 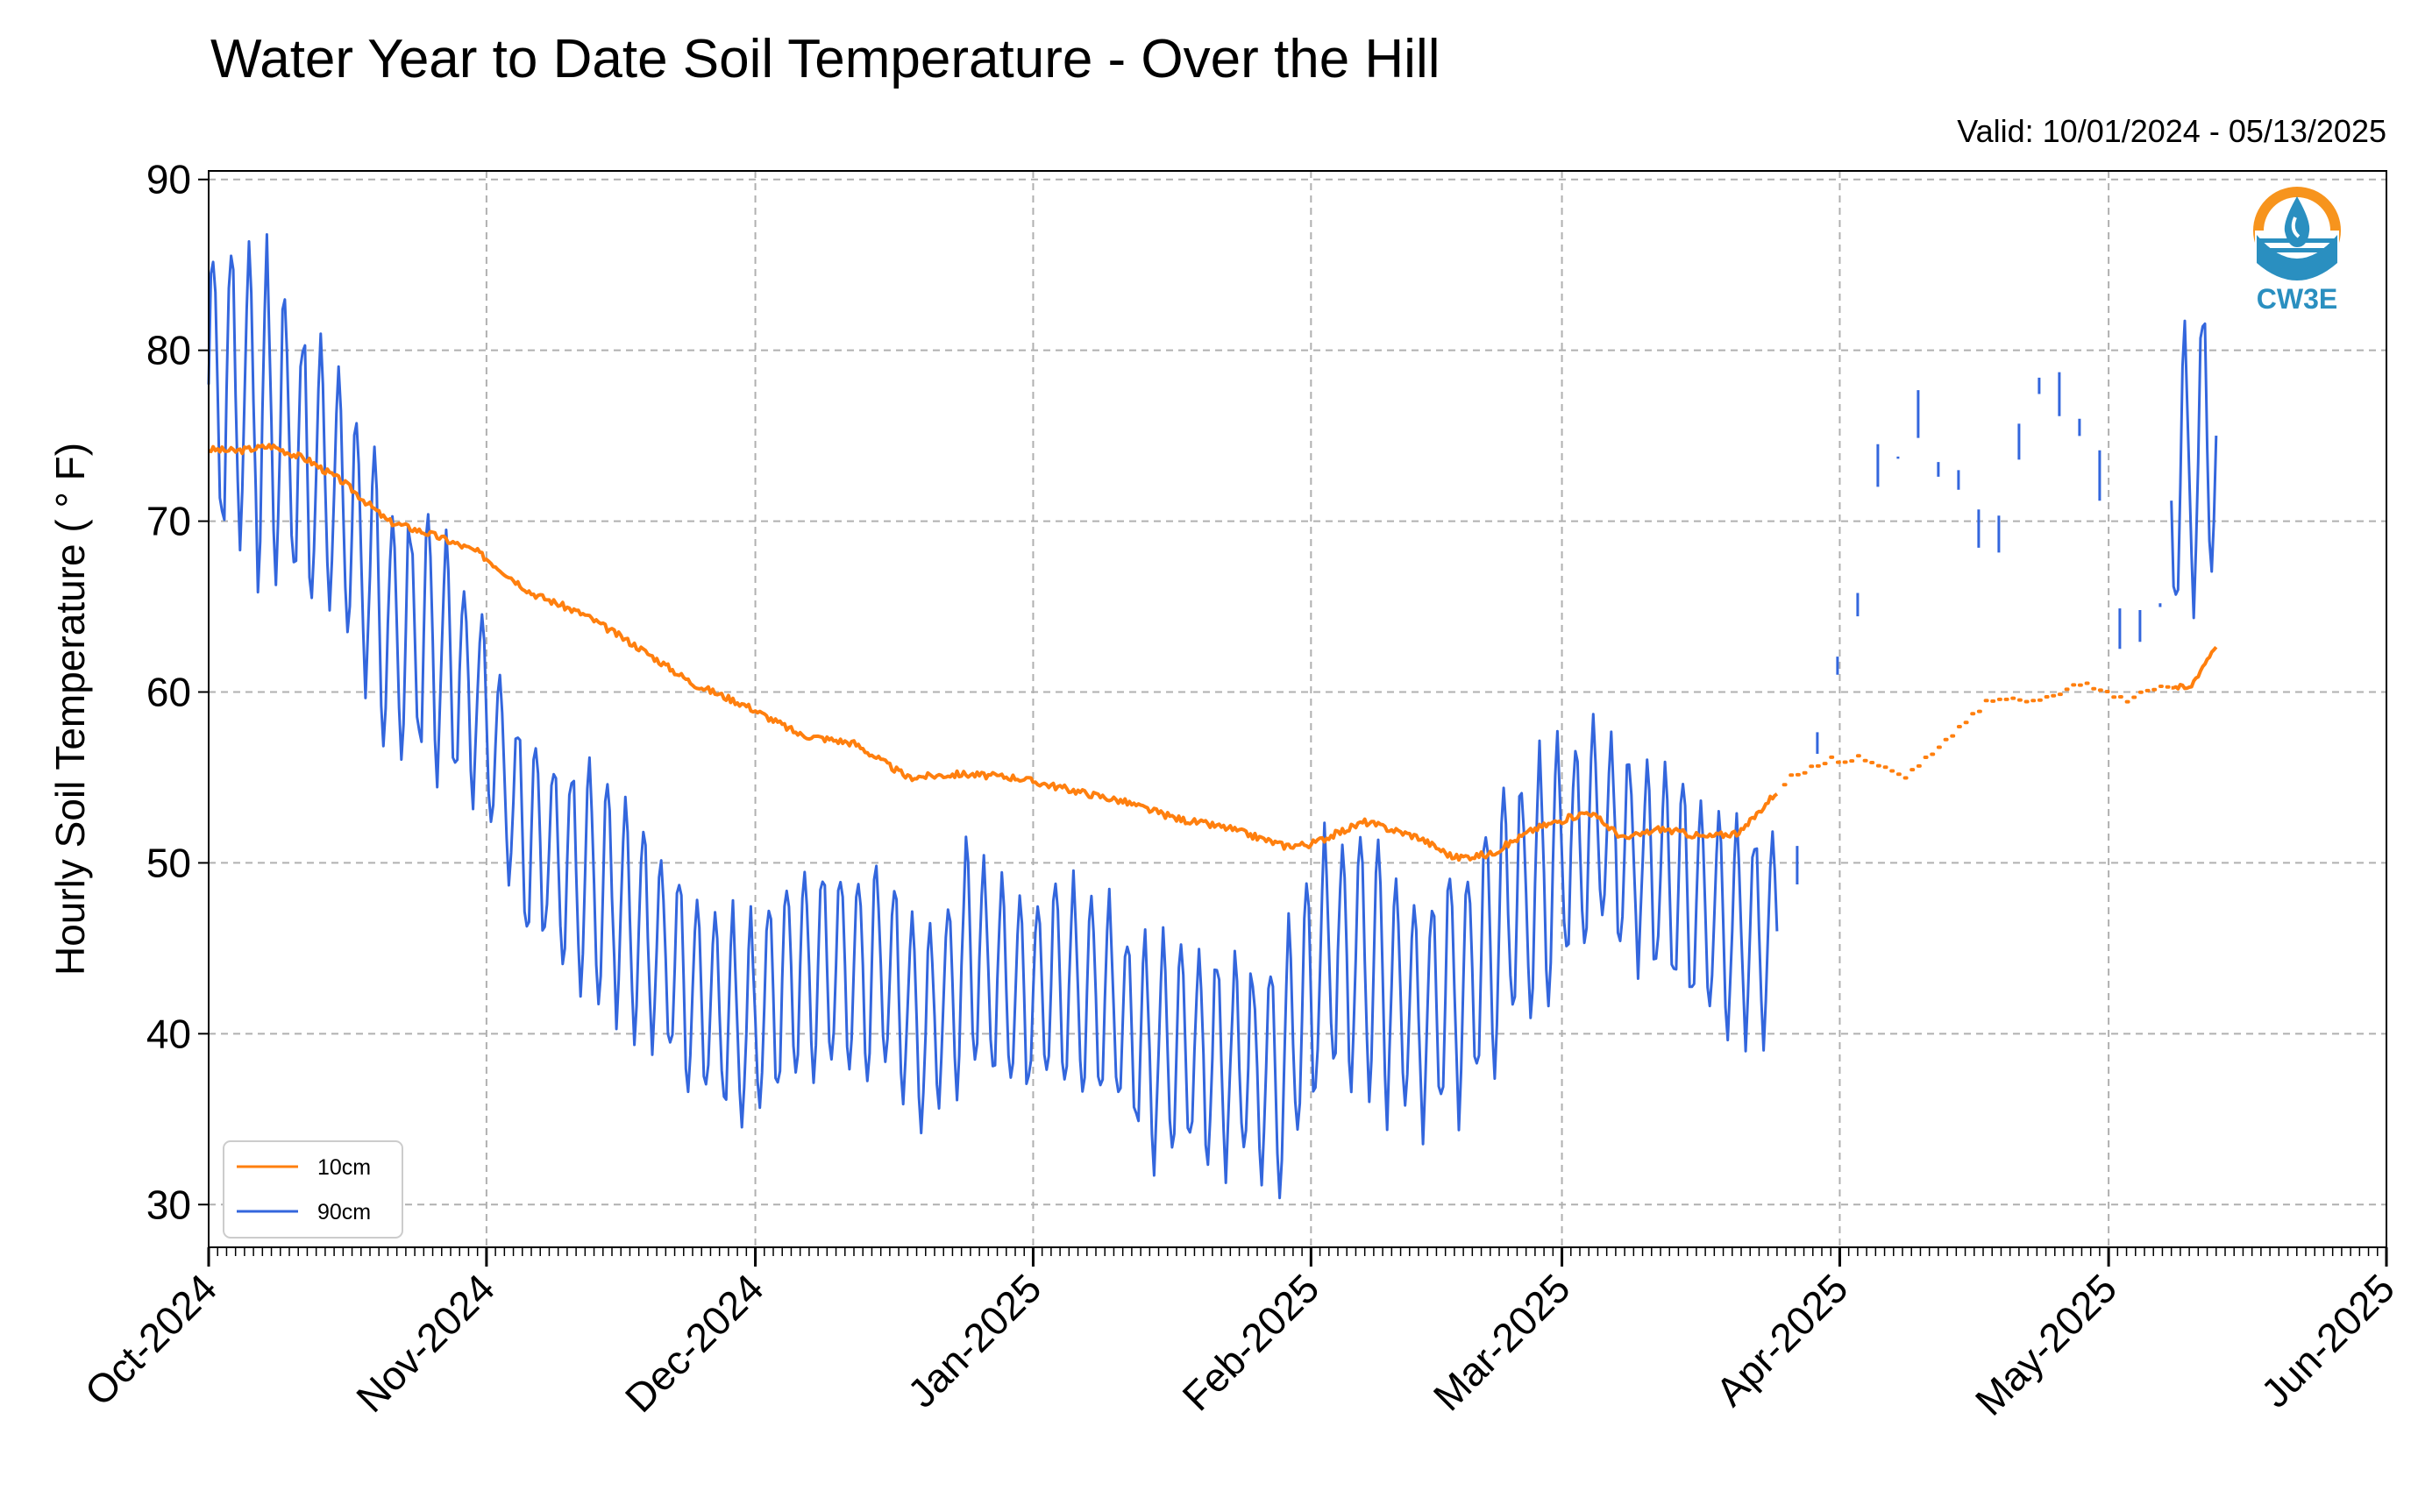 I want to click on y-ticks: 30 40 50 60 70 80 90, so click(x=177, y=692).